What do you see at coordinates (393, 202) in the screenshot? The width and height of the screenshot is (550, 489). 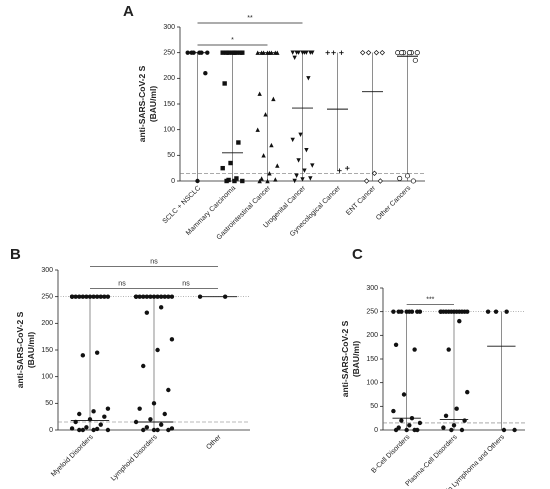 I see `x-tick-label: Other Cancers` at bounding box center [393, 202].